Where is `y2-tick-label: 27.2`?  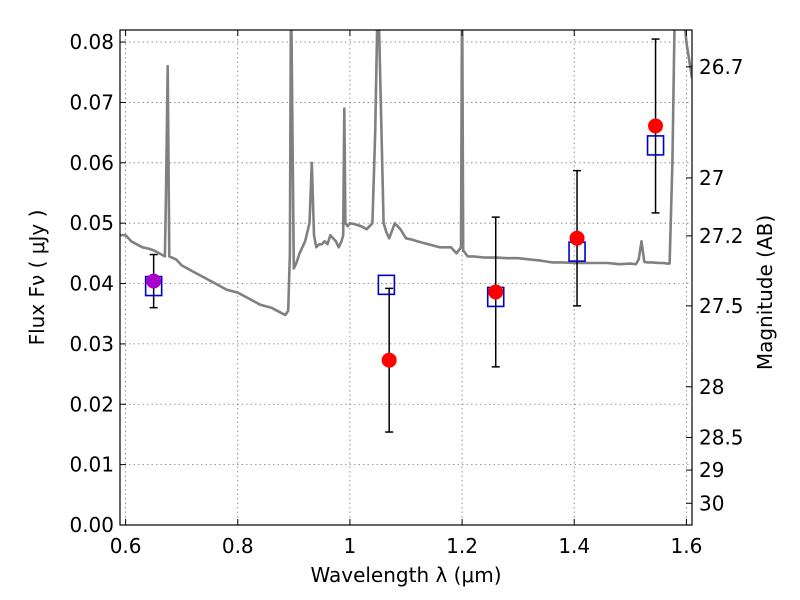 y2-tick-label: 27.2 is located at coordinates (721, 236).